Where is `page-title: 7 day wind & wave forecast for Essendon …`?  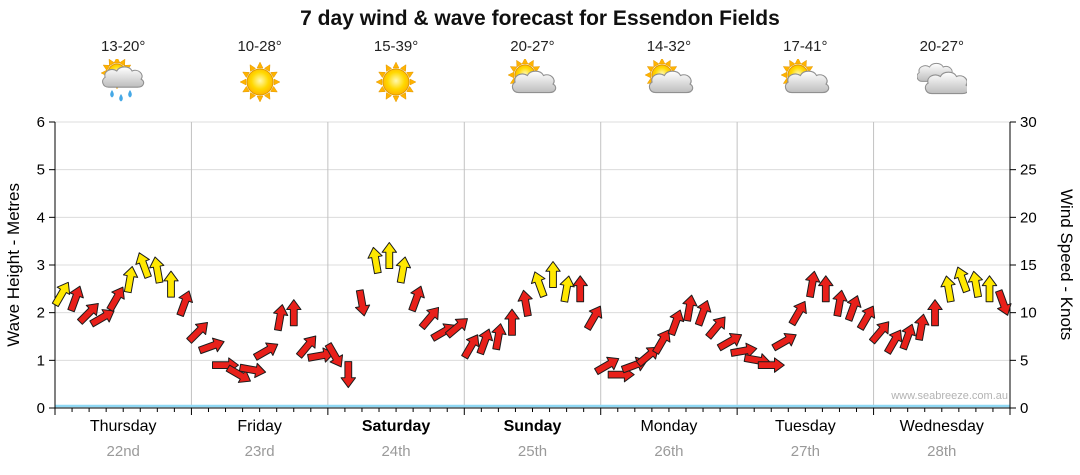 page-title: 7 day wind & wave forecast for Essendon … is located at coordinates (540, 18).